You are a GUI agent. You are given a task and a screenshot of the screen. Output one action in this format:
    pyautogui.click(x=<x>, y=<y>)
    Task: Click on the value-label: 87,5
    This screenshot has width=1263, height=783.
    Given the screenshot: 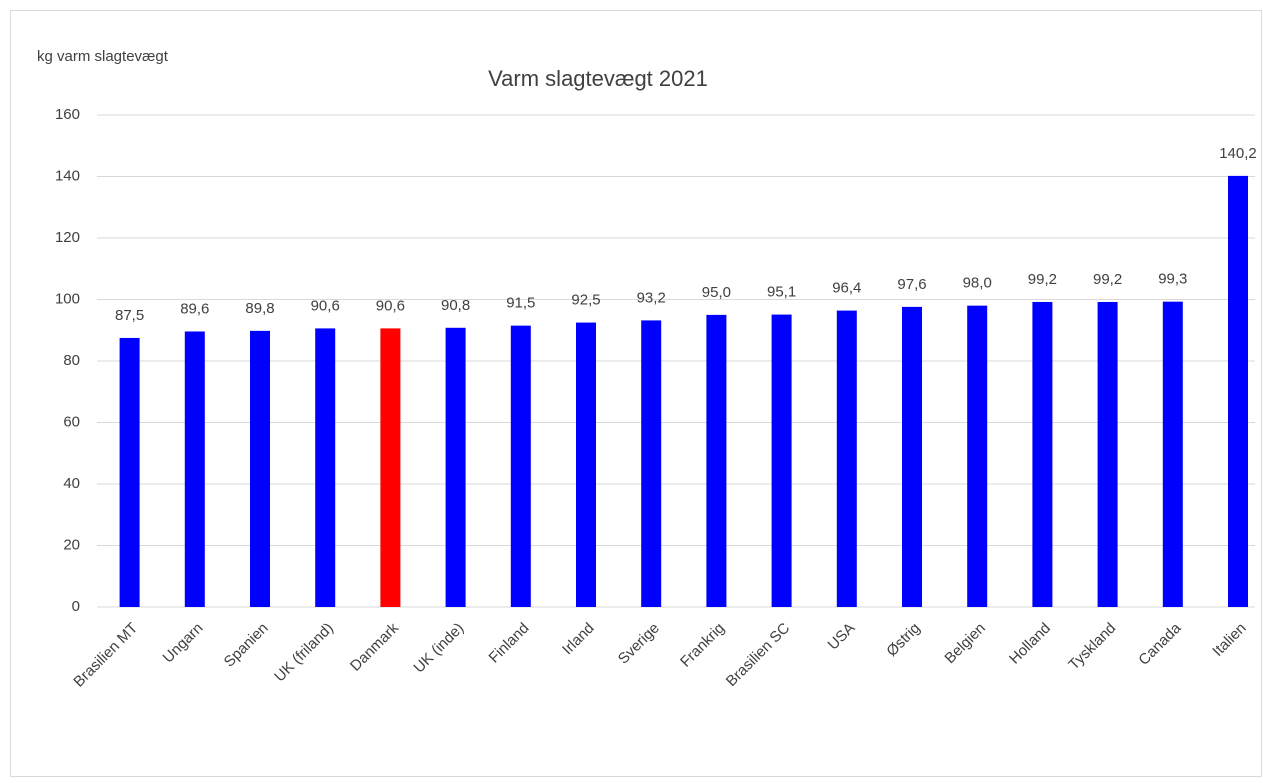 What is the action you would take?
    pyautogui.click(x=129, y=315)
    